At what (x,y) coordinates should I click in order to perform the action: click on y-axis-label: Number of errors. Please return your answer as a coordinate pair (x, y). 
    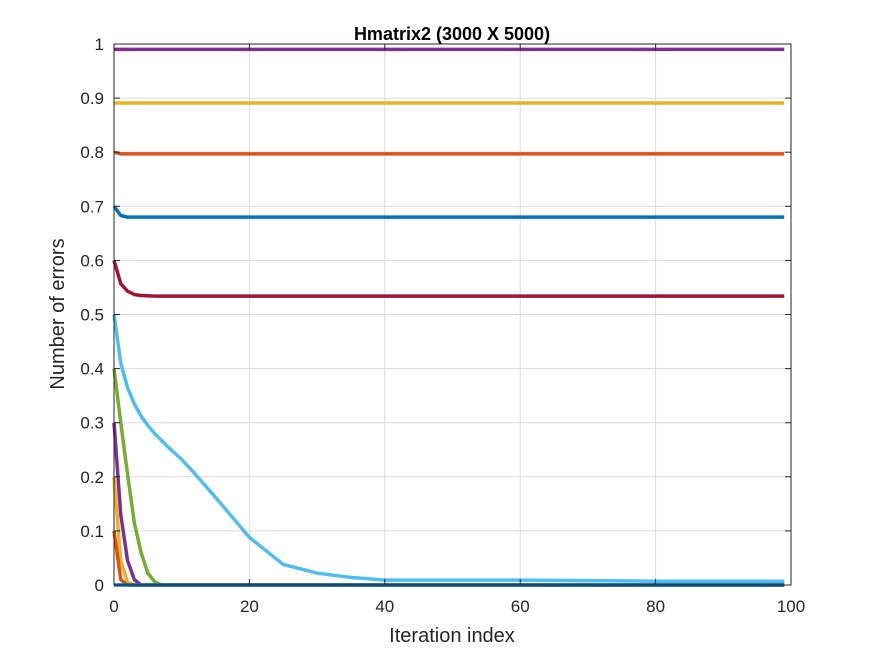
    Looking at the image, I should click on (58, 313).